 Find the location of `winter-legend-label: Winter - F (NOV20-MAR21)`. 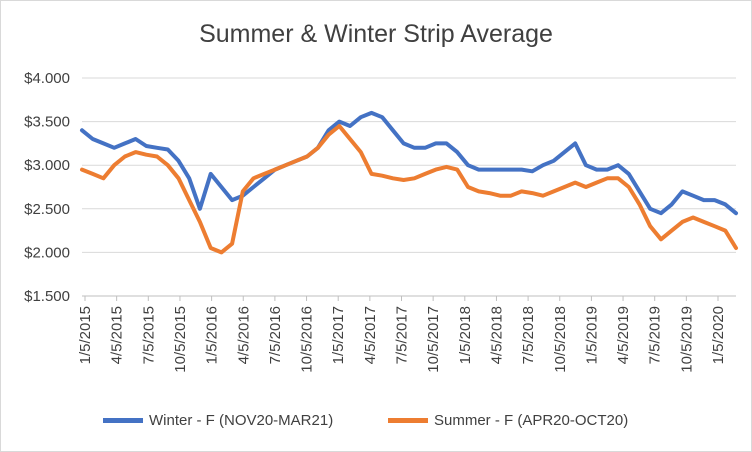

winter-legend-label: Winter - F (NOV20-MAR21) is located at coordinates (241, 420).